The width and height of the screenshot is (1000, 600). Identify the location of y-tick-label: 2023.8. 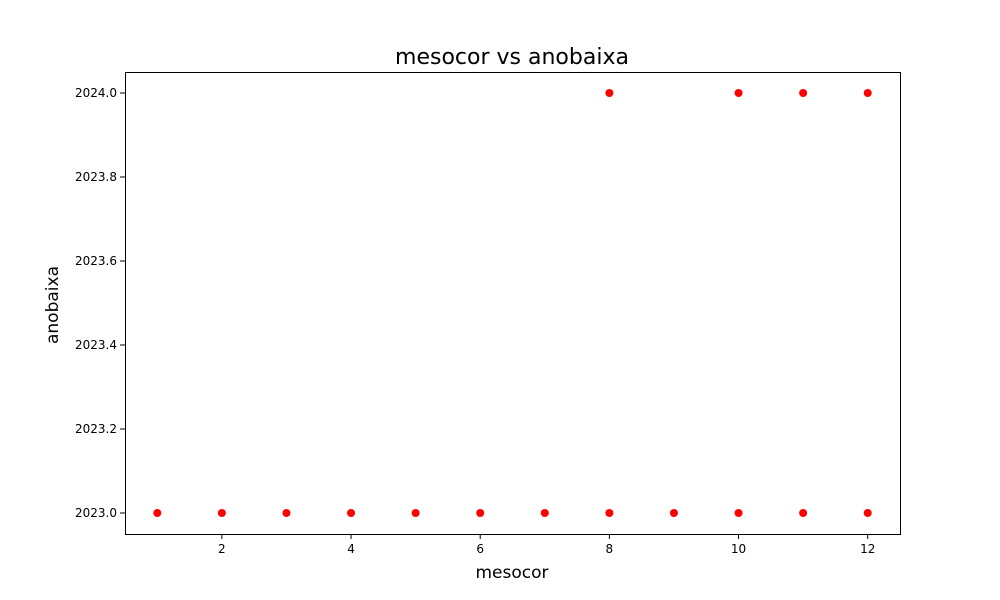
(96, 177).